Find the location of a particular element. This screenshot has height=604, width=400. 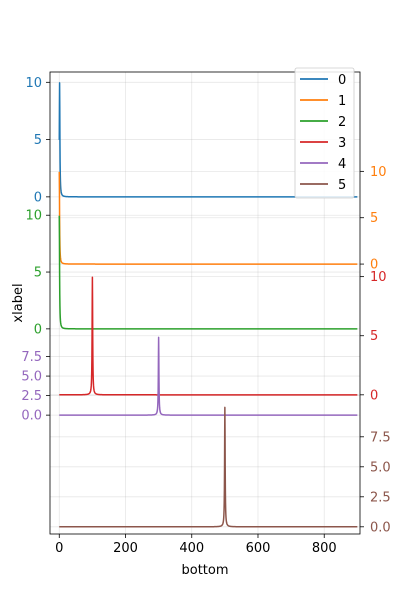

legend-label-5: 5 is located at coordinates (342, 185).